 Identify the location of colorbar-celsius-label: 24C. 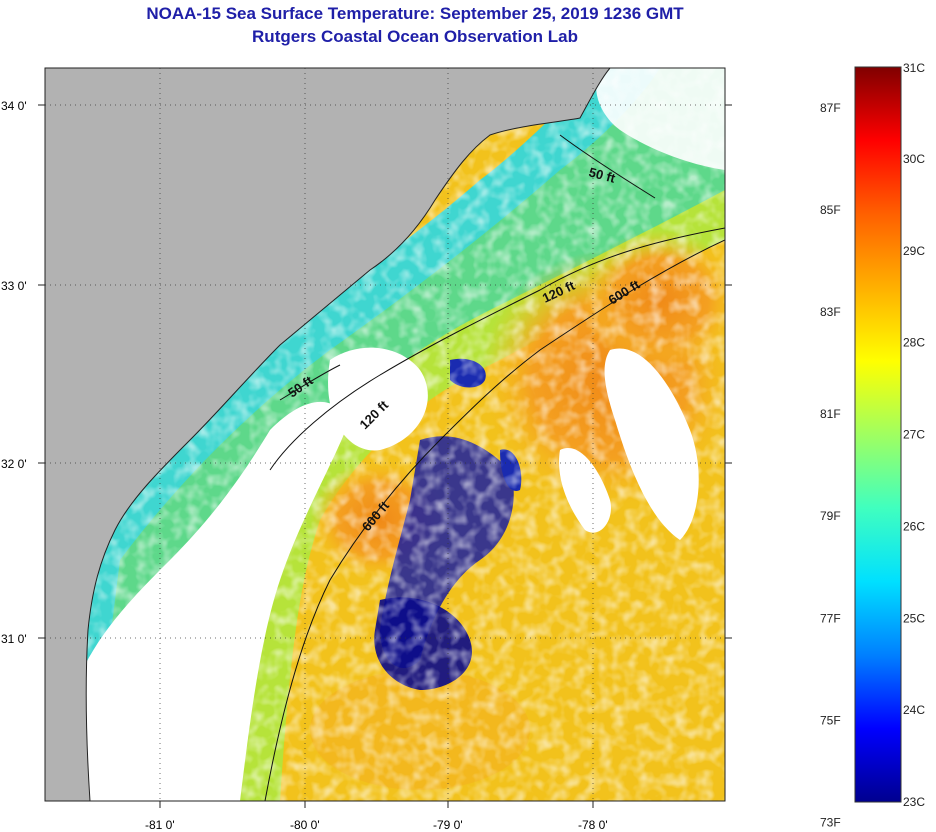
(914, 710).